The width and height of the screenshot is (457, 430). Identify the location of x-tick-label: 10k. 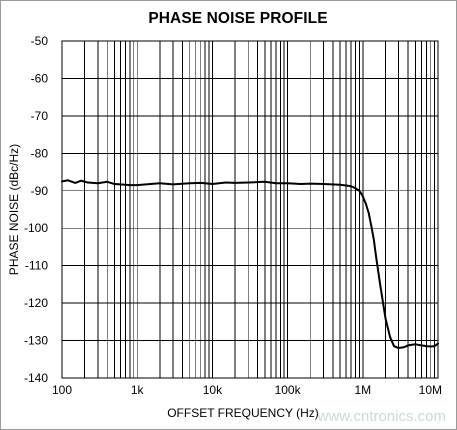
(213, 390).